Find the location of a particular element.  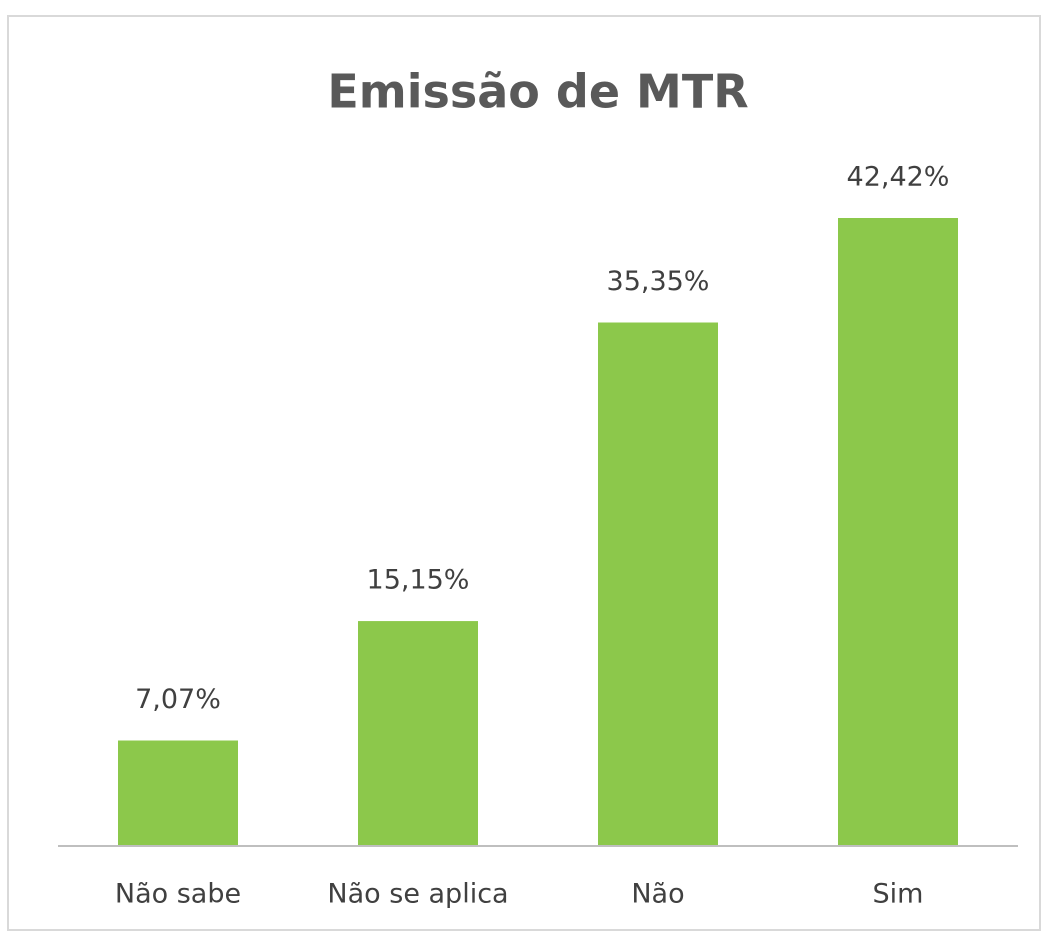

value-label: 15,15% is located at coordinates (418, 580).